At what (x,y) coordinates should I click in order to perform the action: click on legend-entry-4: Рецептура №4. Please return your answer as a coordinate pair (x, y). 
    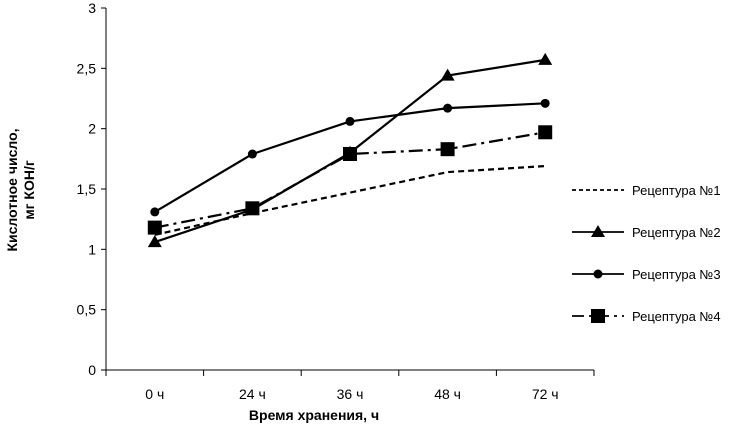
    Looking at the image, I should click on (646, 316).